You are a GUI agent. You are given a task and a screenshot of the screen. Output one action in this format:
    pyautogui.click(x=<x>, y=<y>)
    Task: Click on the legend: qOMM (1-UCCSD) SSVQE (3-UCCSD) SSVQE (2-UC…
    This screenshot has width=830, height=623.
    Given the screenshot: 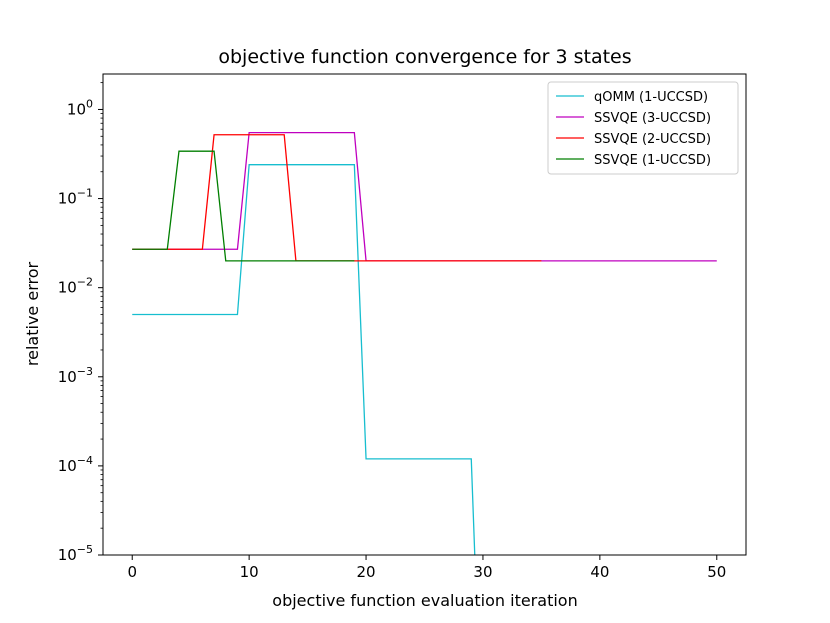 What is the action you would take?
    pyautogui.click(x=643, y=128)
    